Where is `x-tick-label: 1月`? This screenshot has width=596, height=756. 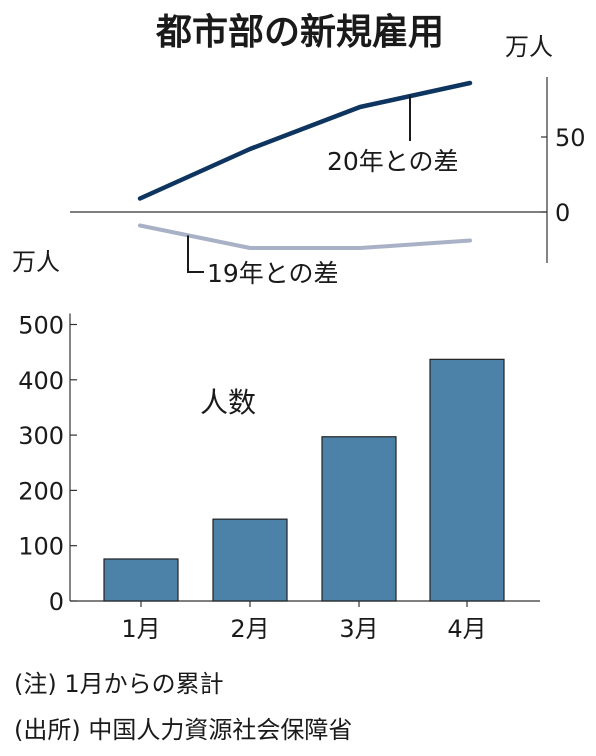 x-tick-label: 1月 is located at coordinates (140, 629).